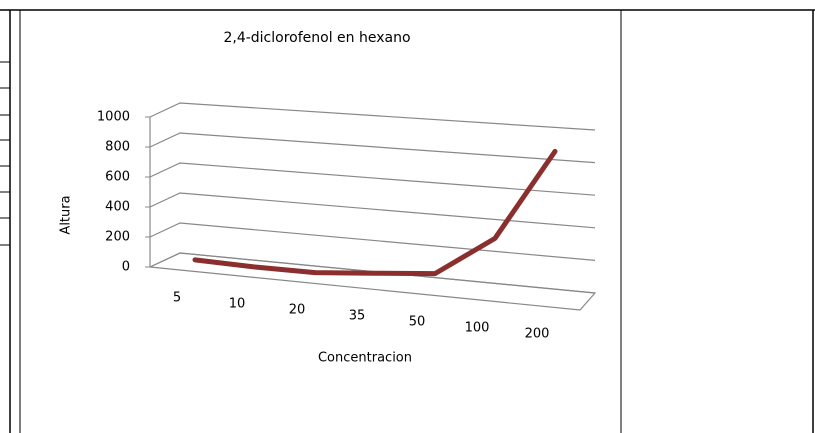  What do you see at coordinates (113, 117) in the screenshot?
I see `y-tick-label: 1000` at bounding box center [113, 117].